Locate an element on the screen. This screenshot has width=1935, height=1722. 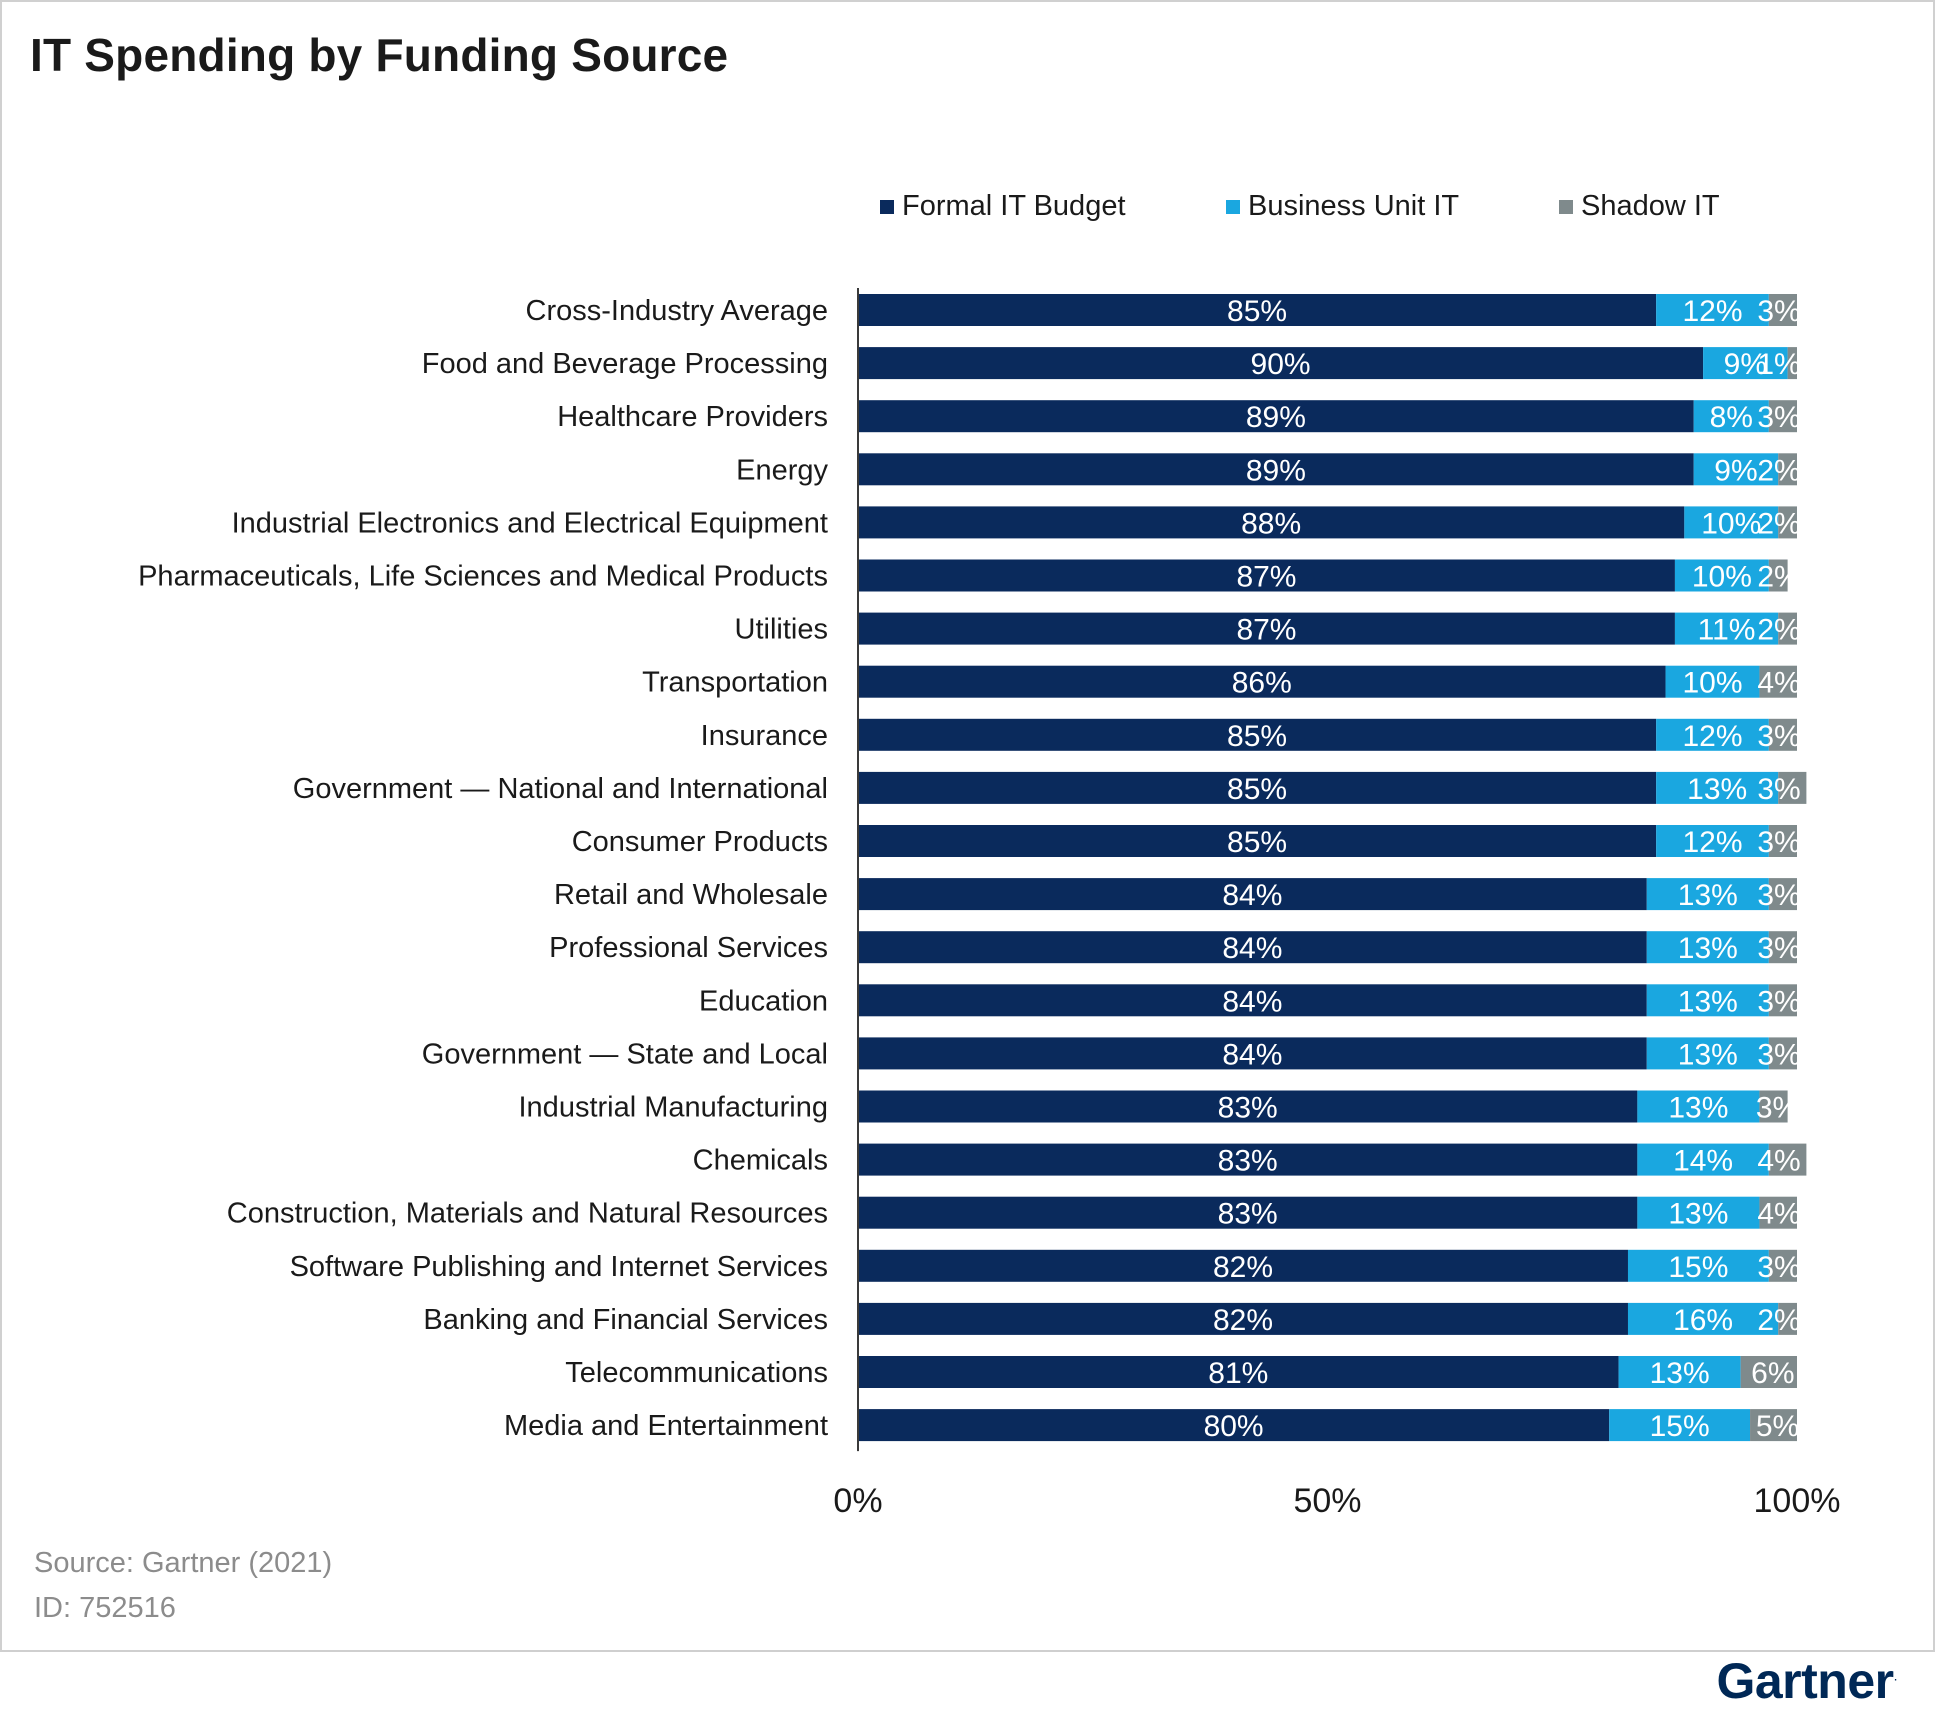
data-label-shadow-it-retail-and-wholesale: 3% is located at coordinates (1778, 895).